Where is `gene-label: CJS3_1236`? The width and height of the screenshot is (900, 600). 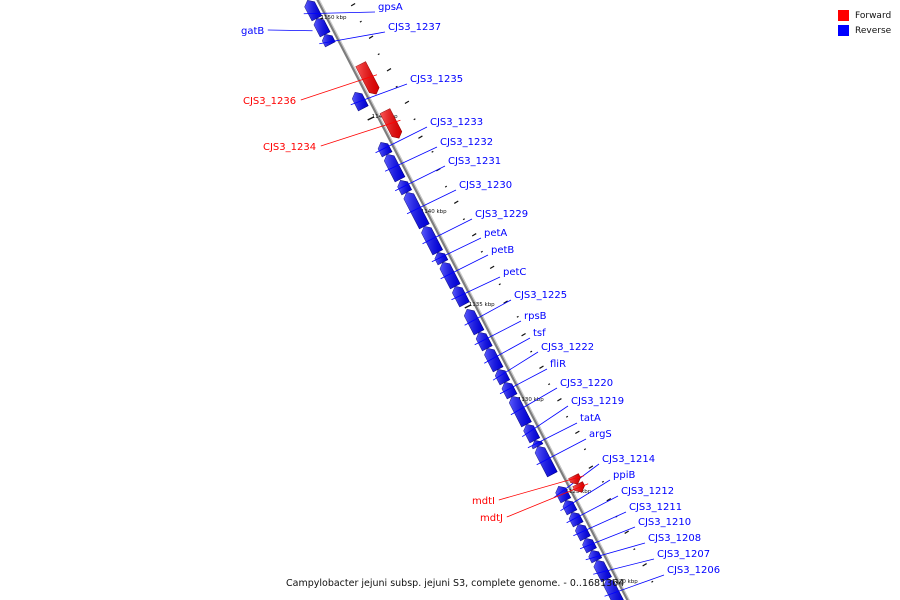
gene-label: CJS3_1236 is located at coordinates (269, 101).